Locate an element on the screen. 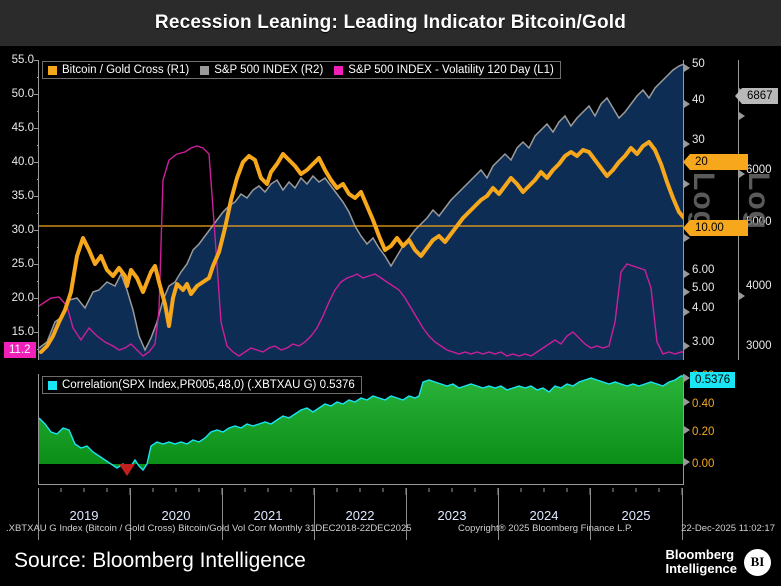 This screenshot has height=586, width=781. r1-tick-30: 30 is located at coordinates (698, 140).